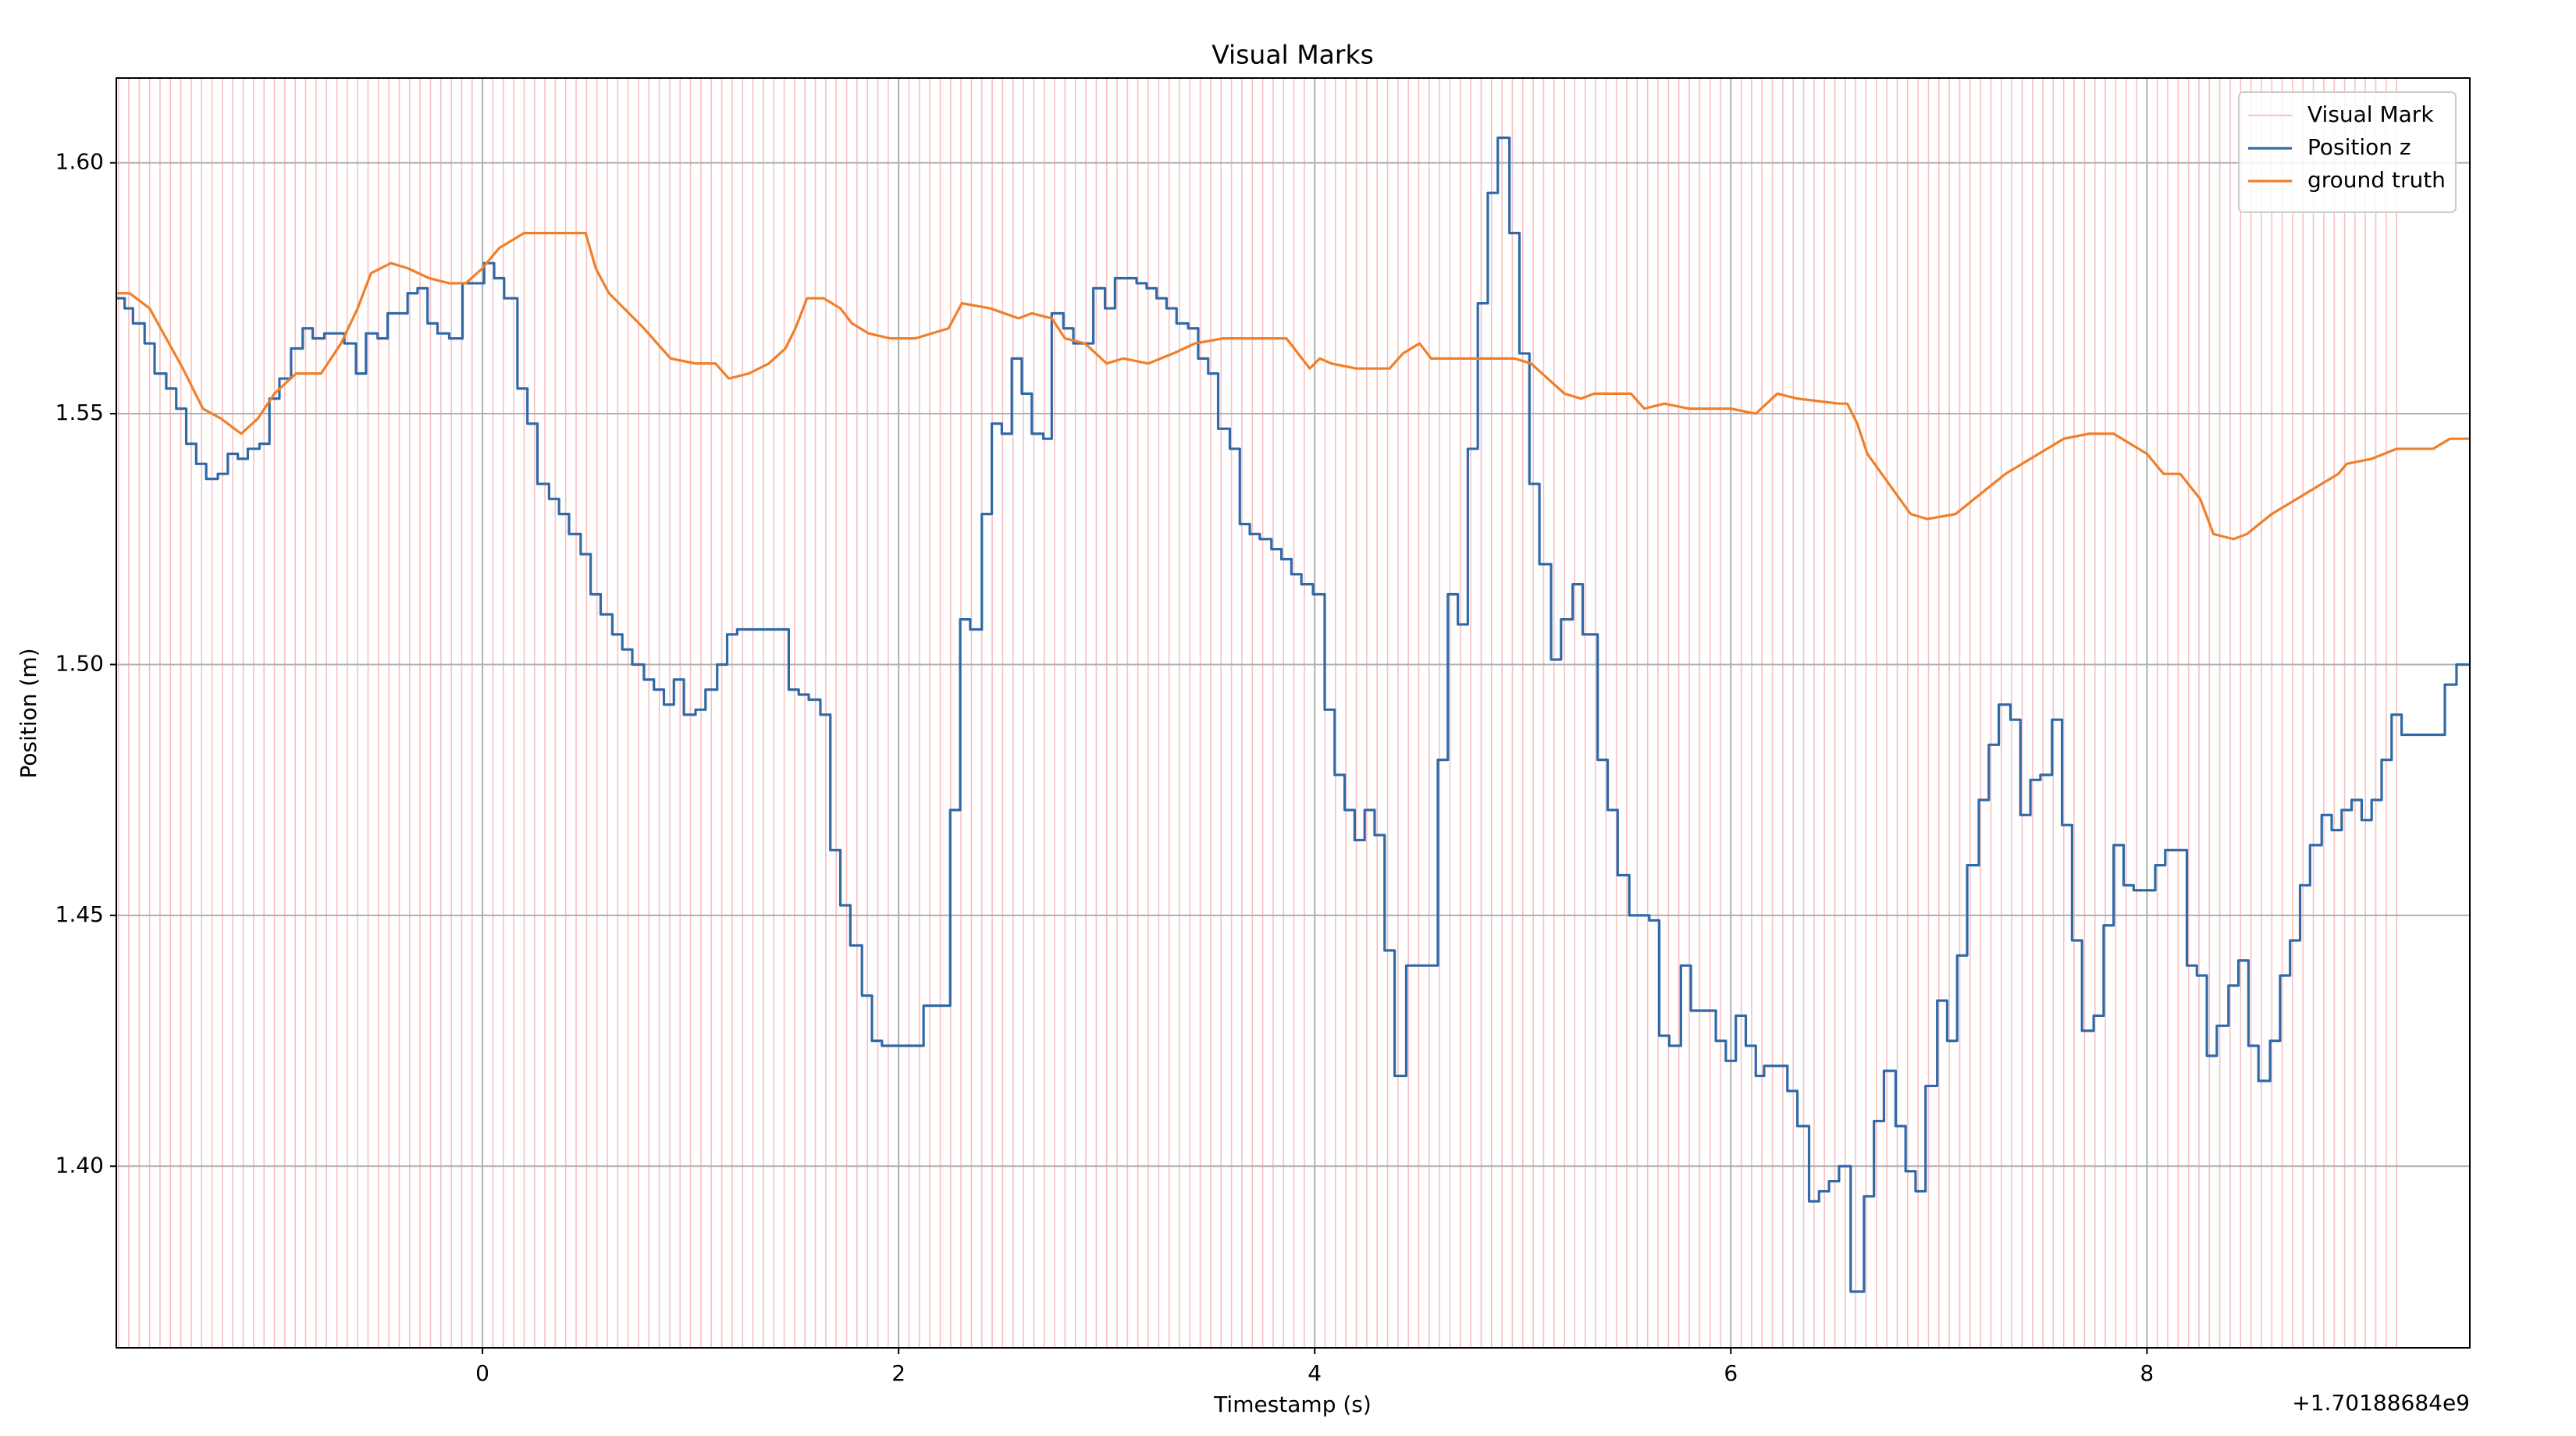  What do you see at coordinates (79, 663) in the screenshot?
I see `y-tick-label: 1.50` at bounding box center [79, 663].